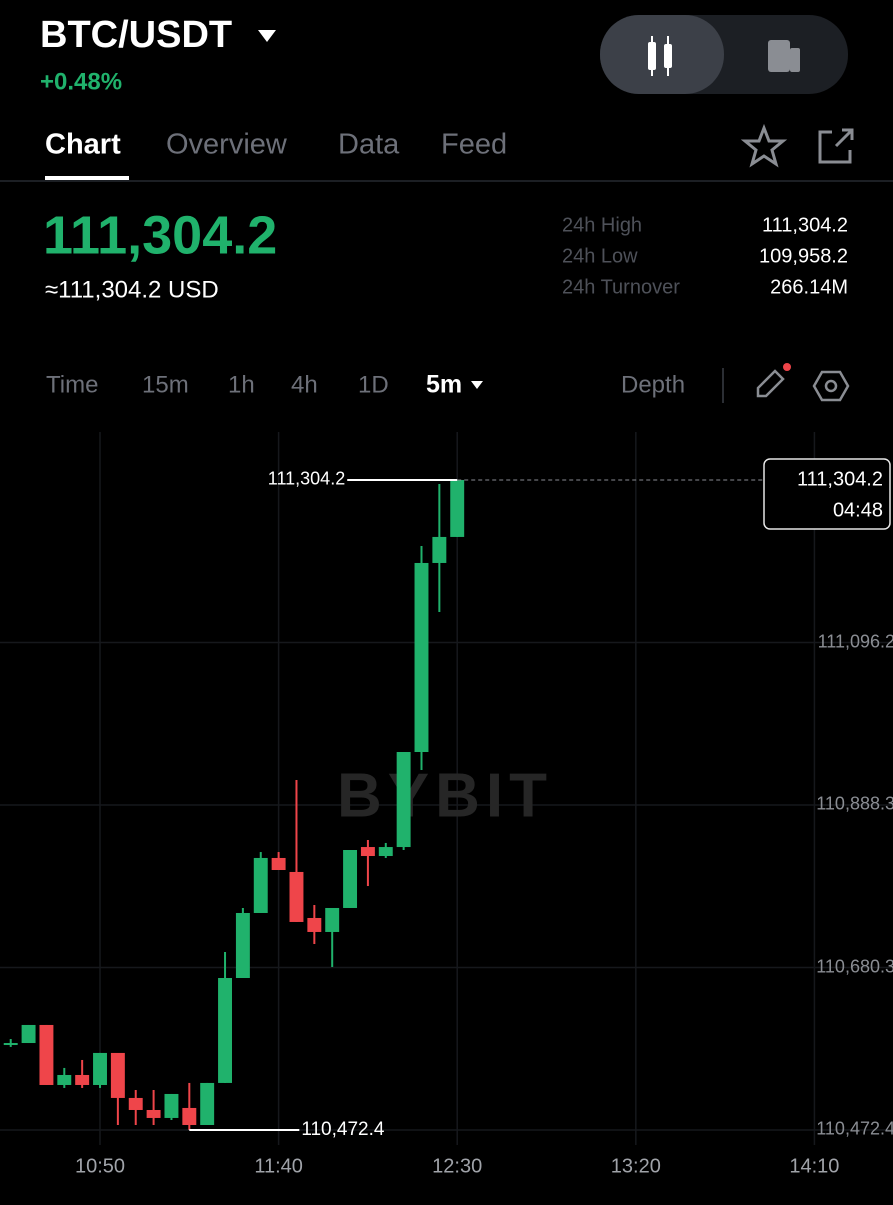  I want to click on x-tick-label: 12:30, so click(457, 1166).